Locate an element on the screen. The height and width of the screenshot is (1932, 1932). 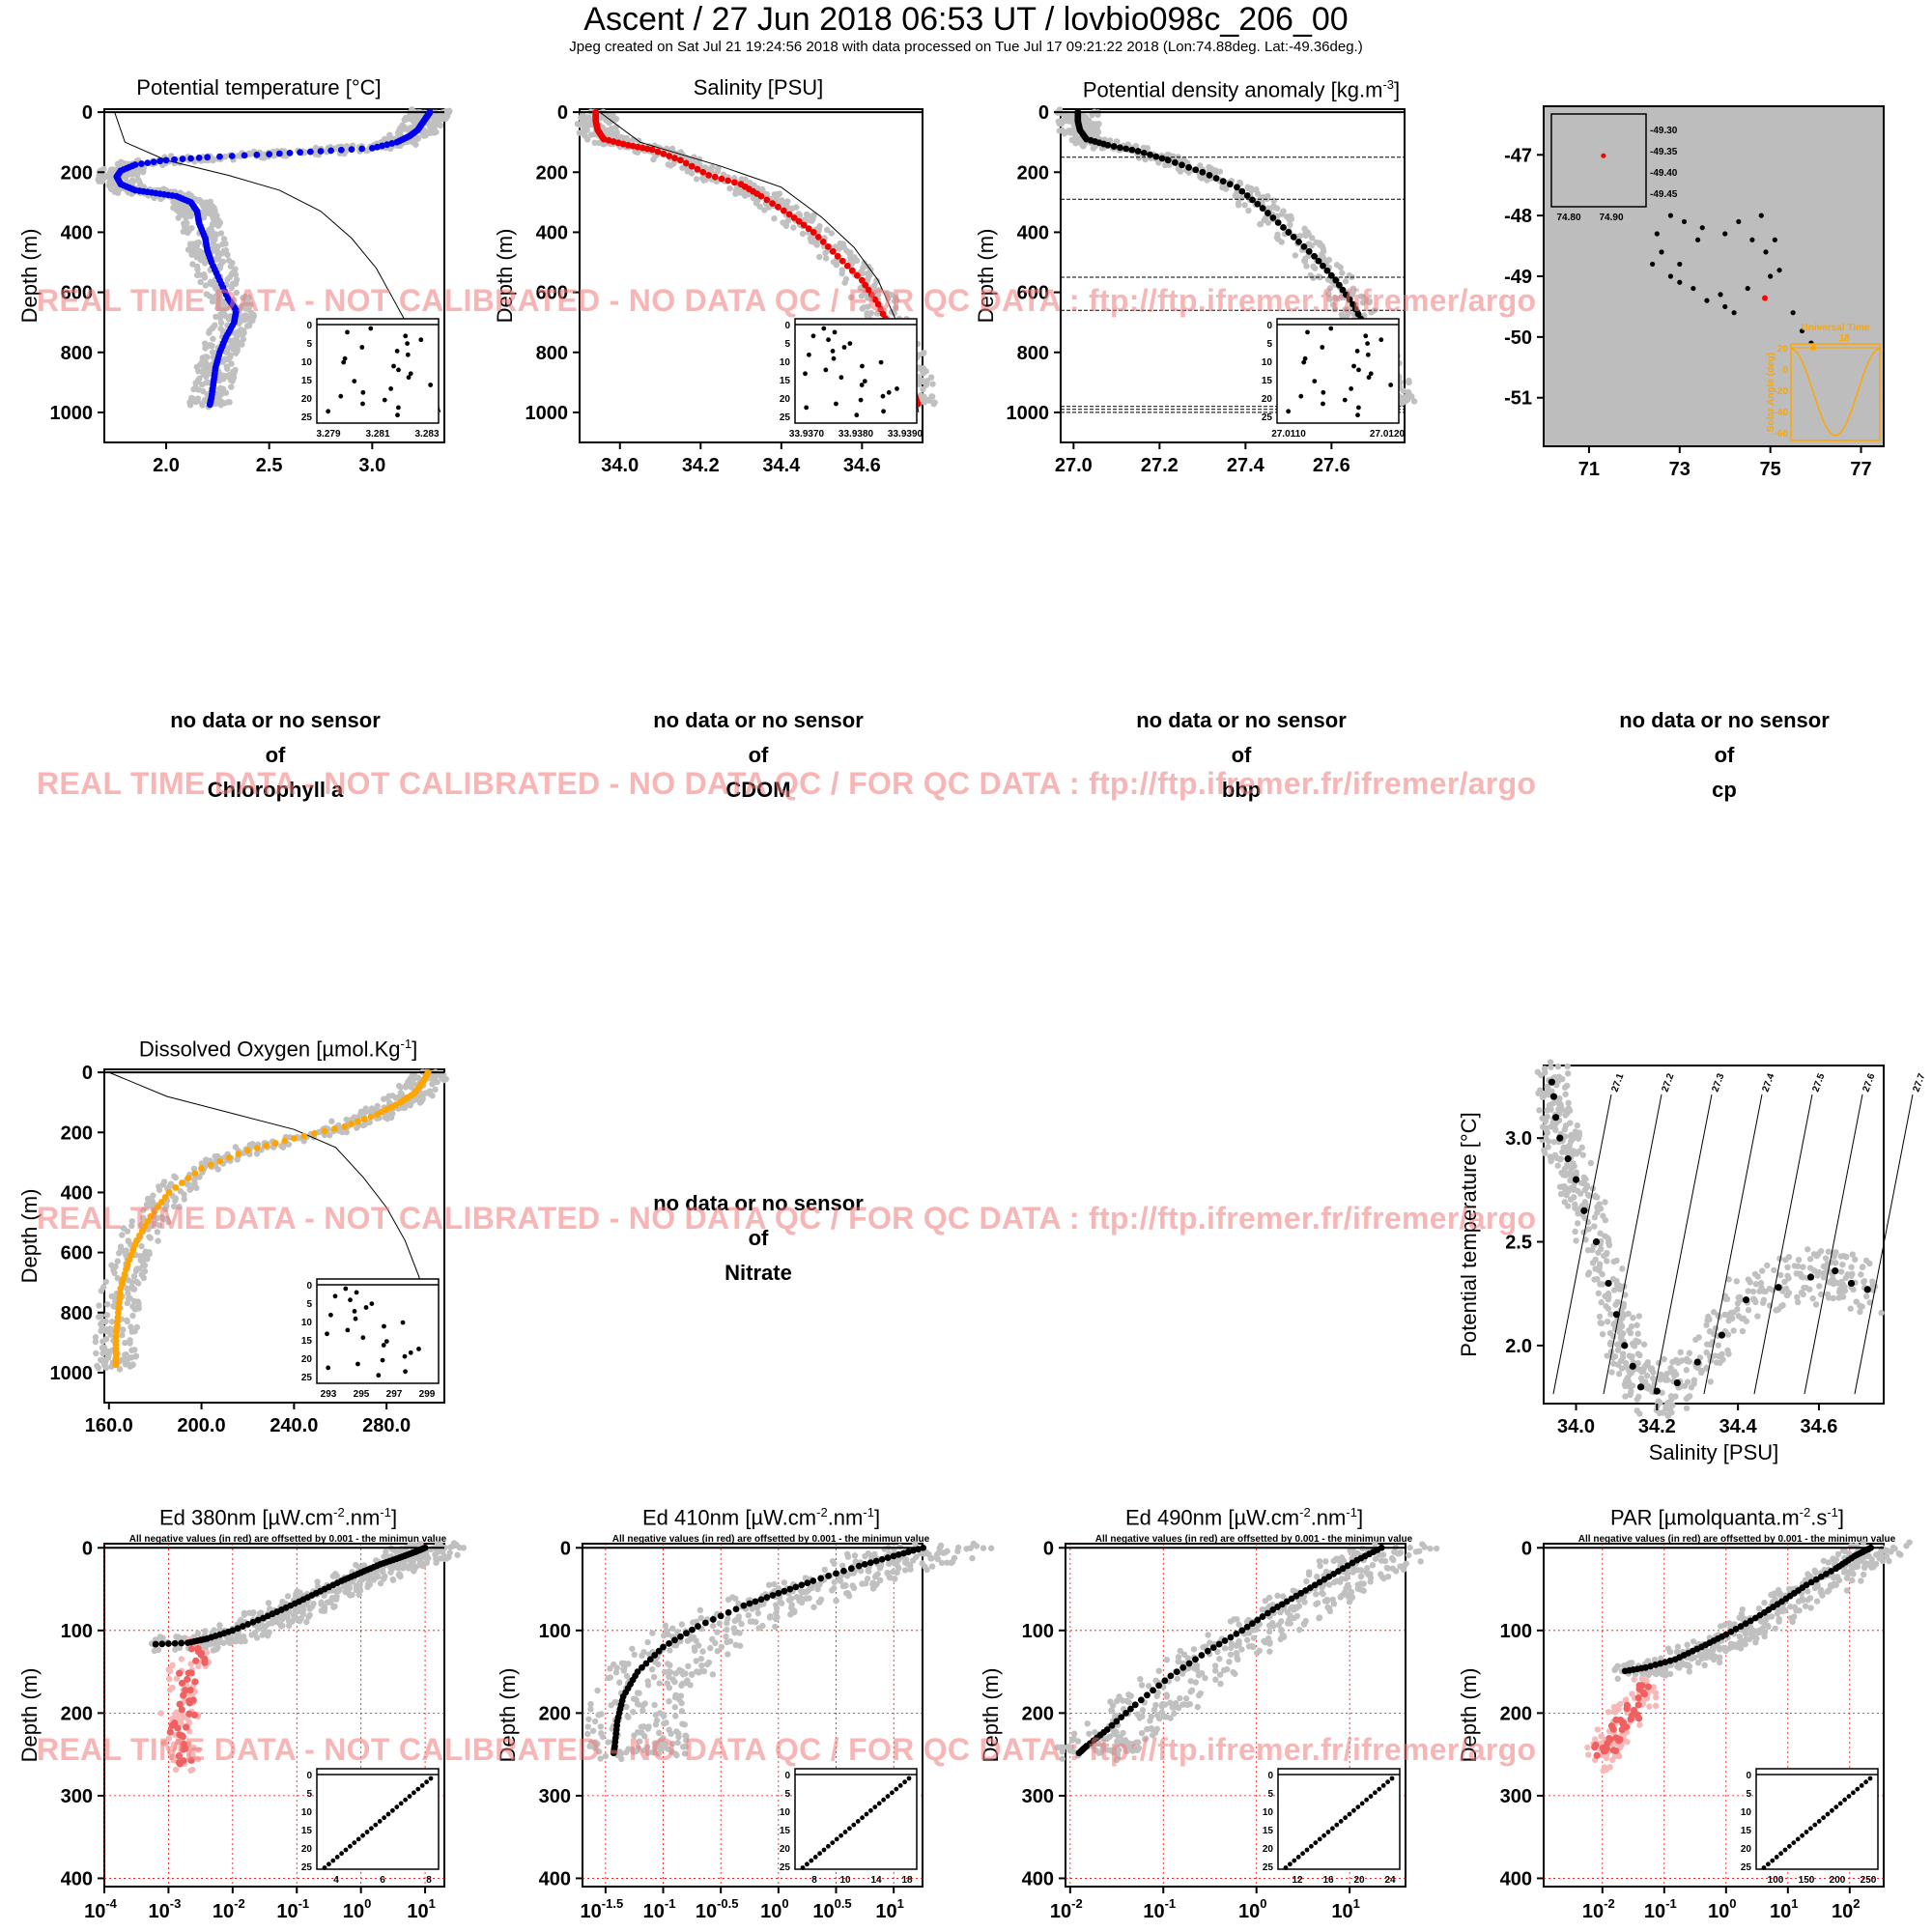
sal-inset-point is located at coordinates (862, 366).